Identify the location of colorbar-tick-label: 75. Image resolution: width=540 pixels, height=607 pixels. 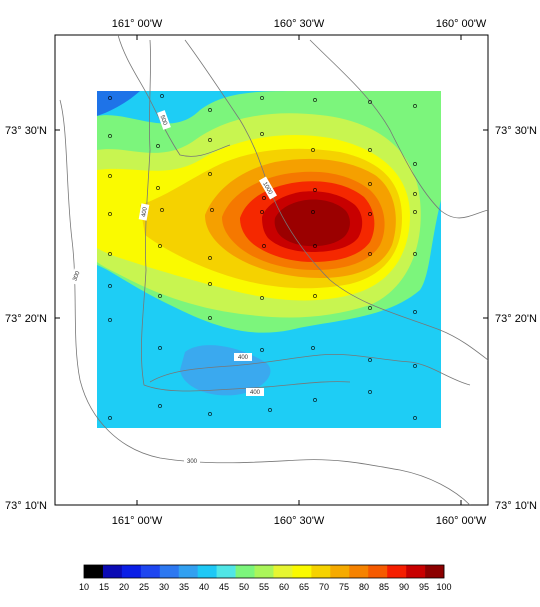
(344, 587).